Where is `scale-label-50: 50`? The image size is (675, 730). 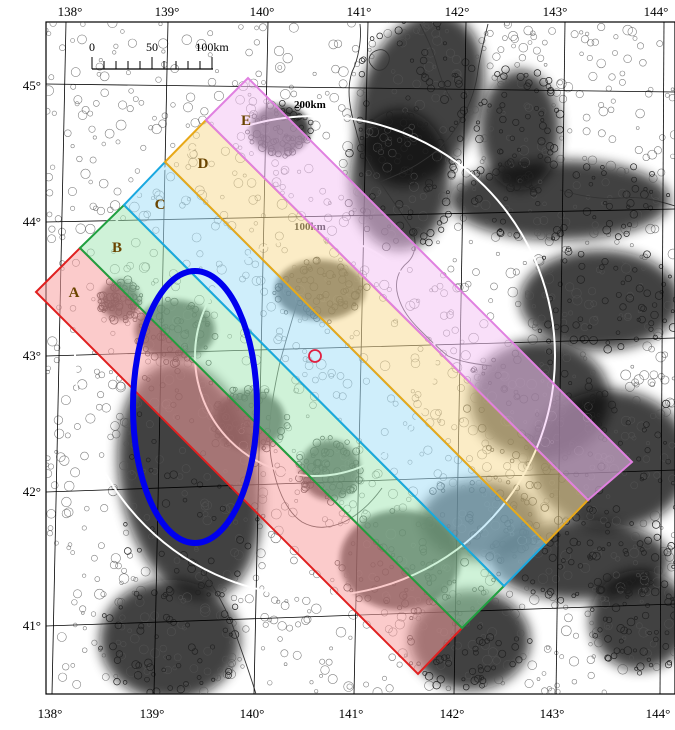 scale-label-50: 50 is located at coordinates (152, 47).